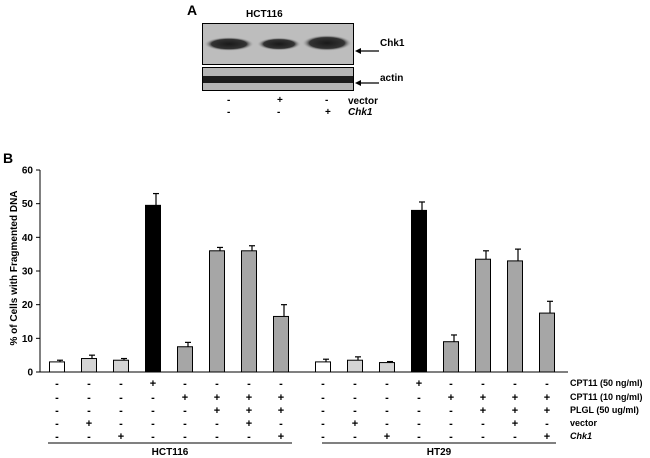  I want to click on y-tick-label: 10, so click(28, 339).